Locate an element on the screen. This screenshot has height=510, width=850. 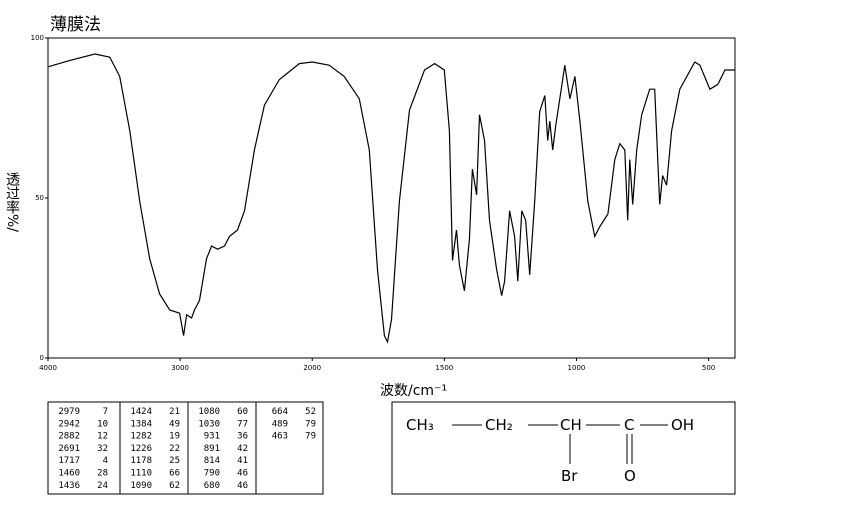
peak-wavenumber: 489 is located at coordinates (280, 424).